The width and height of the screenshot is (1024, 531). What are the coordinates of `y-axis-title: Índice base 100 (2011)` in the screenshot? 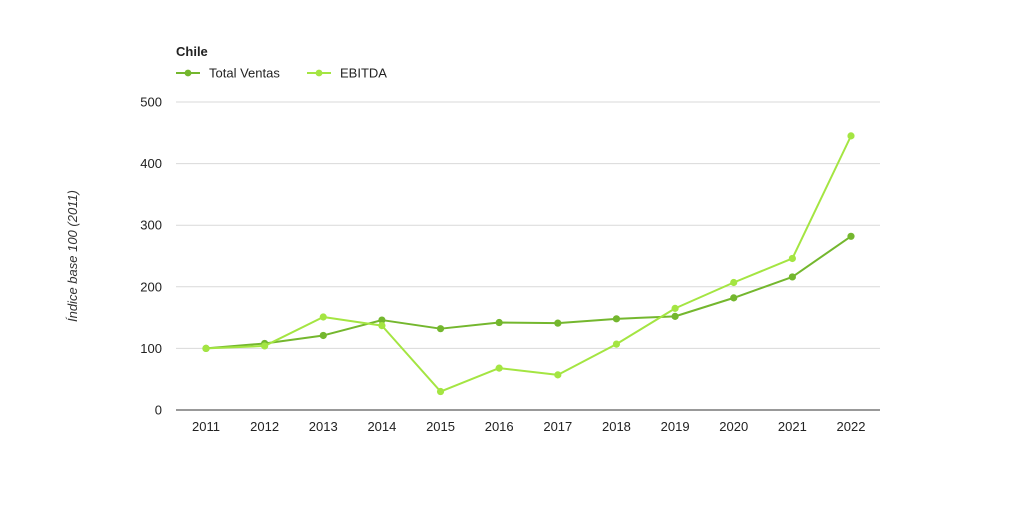 It's located at (72, 256).